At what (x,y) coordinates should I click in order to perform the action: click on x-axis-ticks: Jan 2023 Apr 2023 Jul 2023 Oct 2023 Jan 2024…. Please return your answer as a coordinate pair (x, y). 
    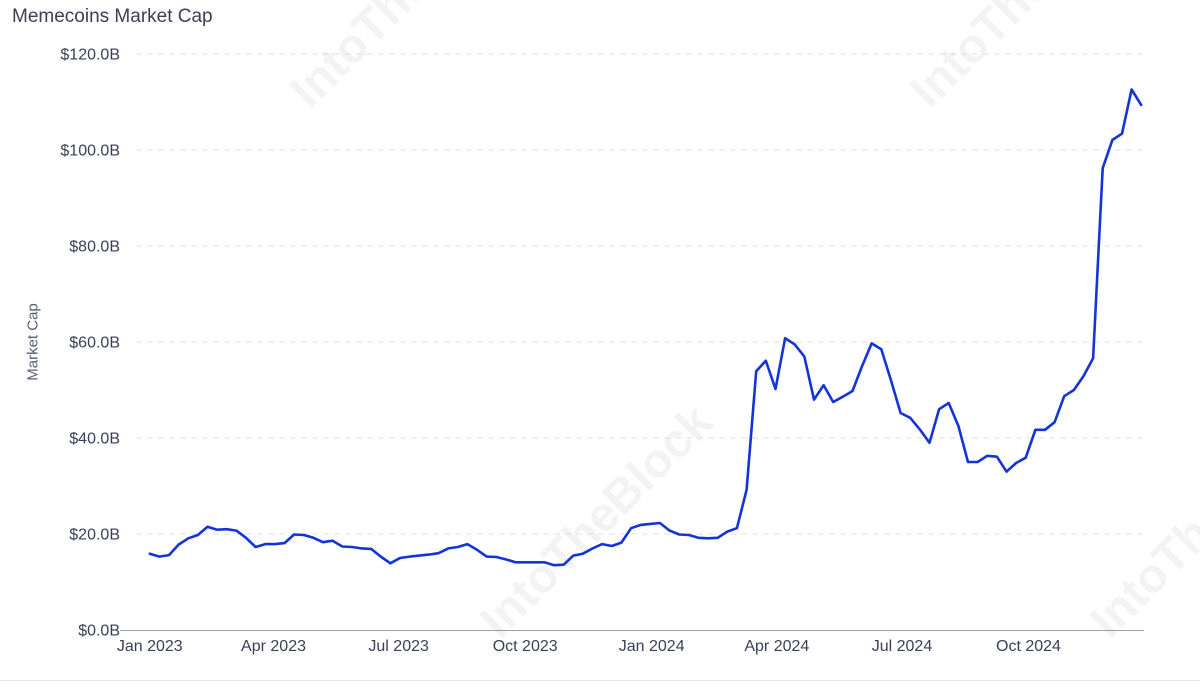
    Looking at the image, I should click on (589, 646).